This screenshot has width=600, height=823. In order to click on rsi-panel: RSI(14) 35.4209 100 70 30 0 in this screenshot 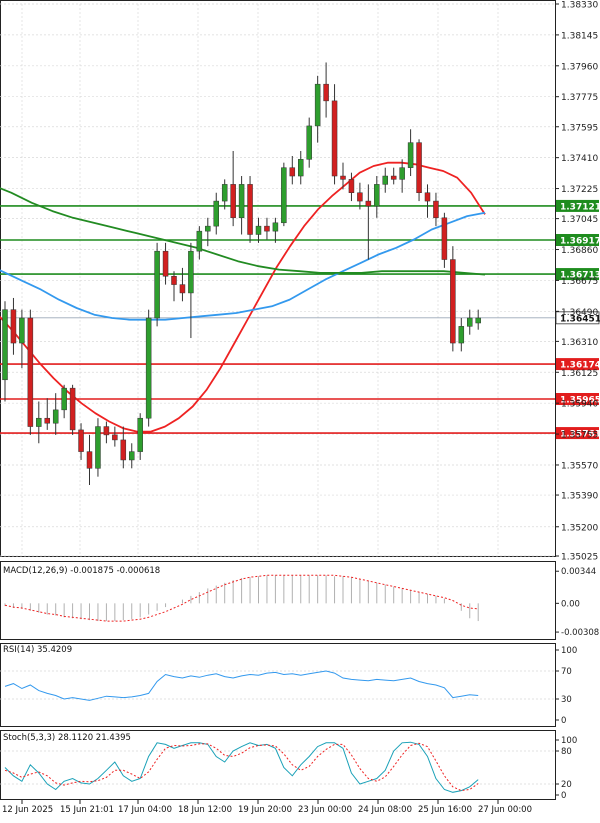, I will do `click(288, 685)`.